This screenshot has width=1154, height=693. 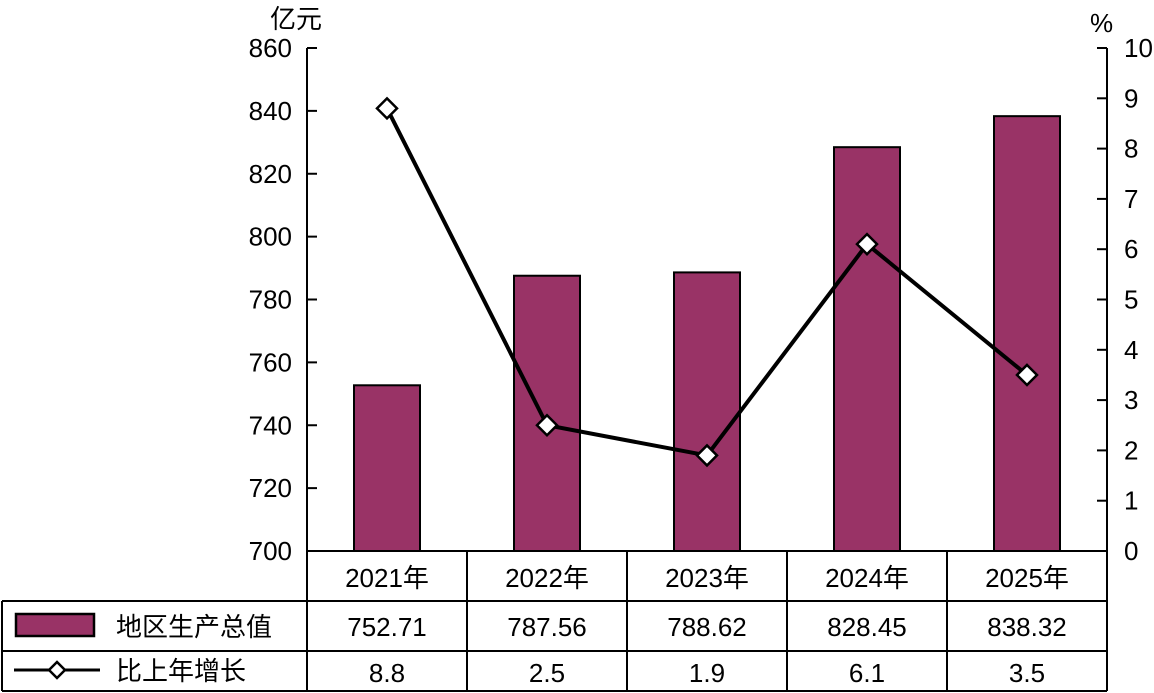 I want to click on x-tick-label: 2022年, so click(x=547, y=578).